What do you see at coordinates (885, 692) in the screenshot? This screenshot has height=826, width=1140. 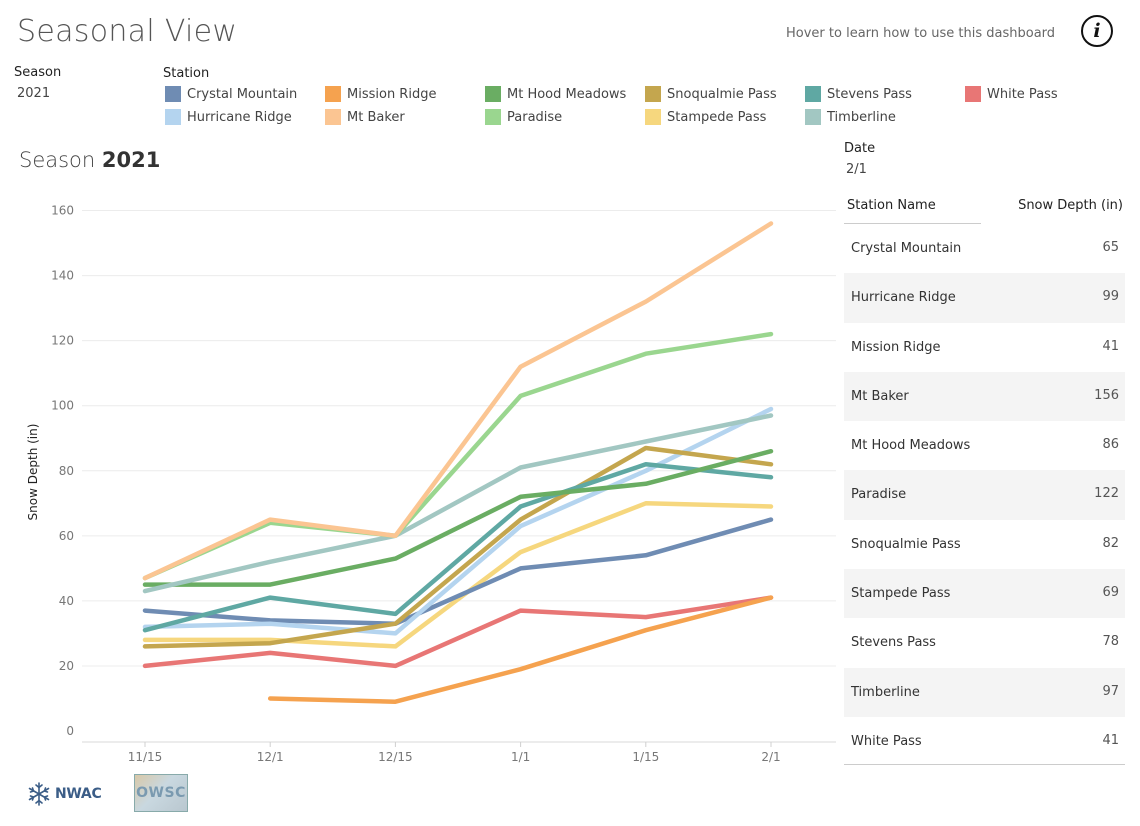 I see `station-name-cell: Timberline` at bounding box center [885, 692].